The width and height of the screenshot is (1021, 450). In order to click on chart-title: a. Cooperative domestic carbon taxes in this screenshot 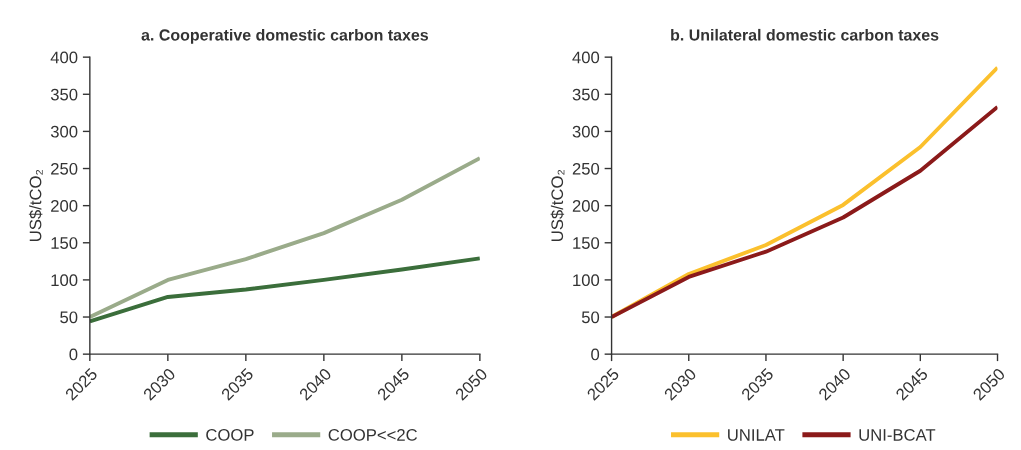, I will do `click(285, 36)`.